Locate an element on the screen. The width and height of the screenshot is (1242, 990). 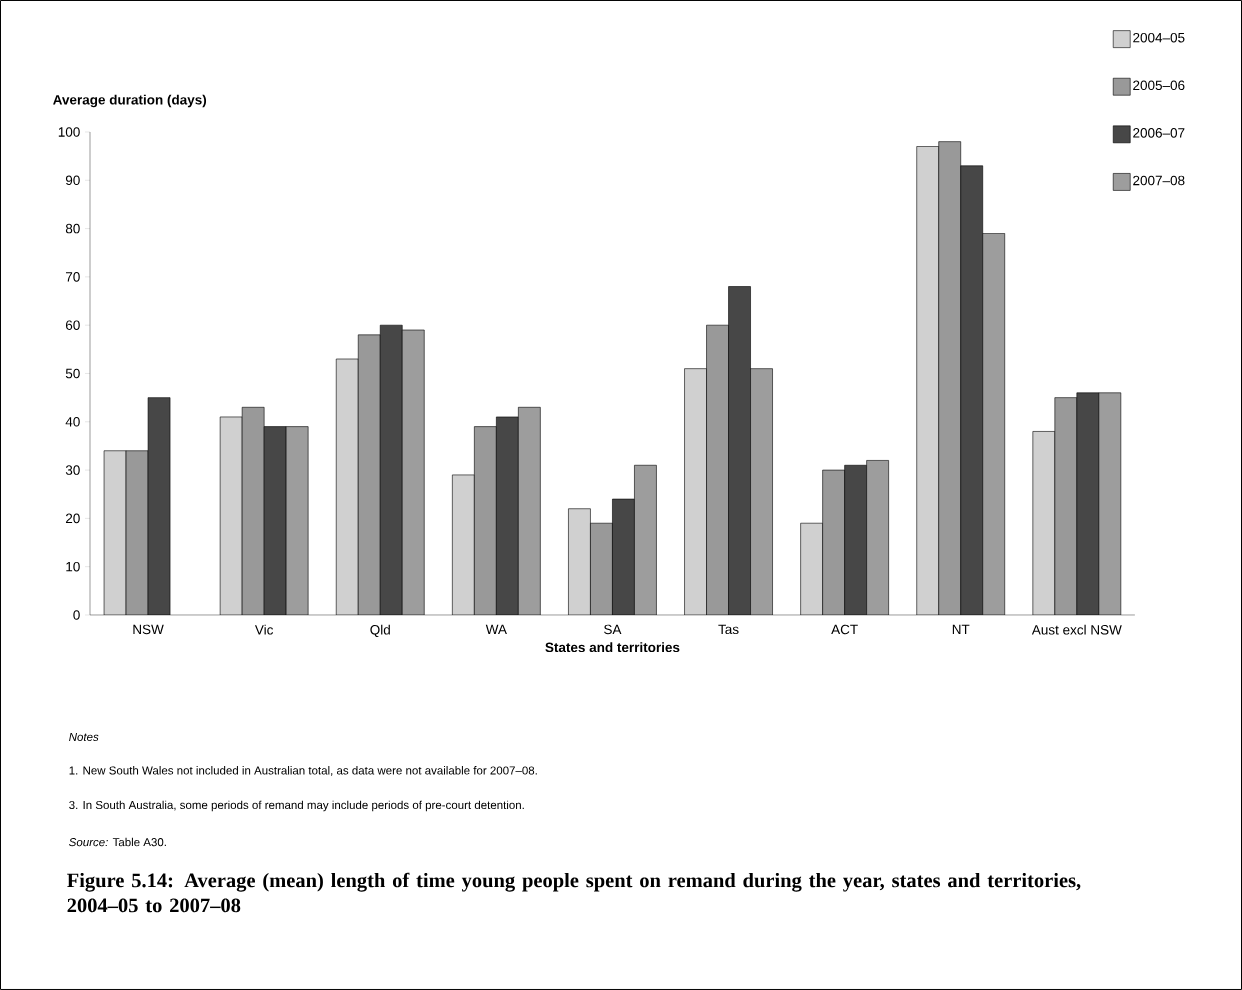
text: 3. In South Australia, some periods of remand may include periods of pre-court detention. is located at coordinates (296, 806).